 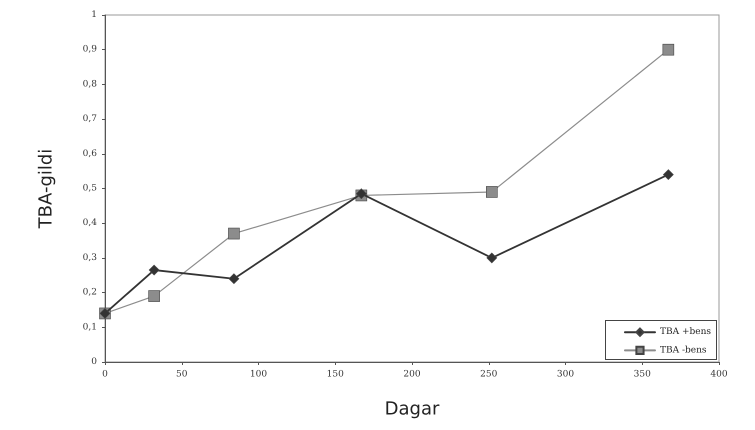 I want to click on legend-label: TBA +bens, so click(x=686, y=332).